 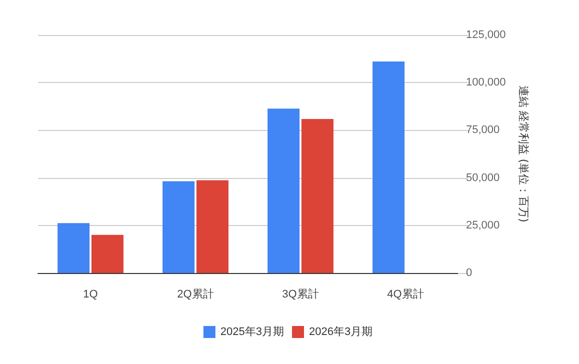 What do you see at coordinates (483, 130) in the screenshot?
I see `y2-tick-label: 75,000` at bounding box center [483, 130].